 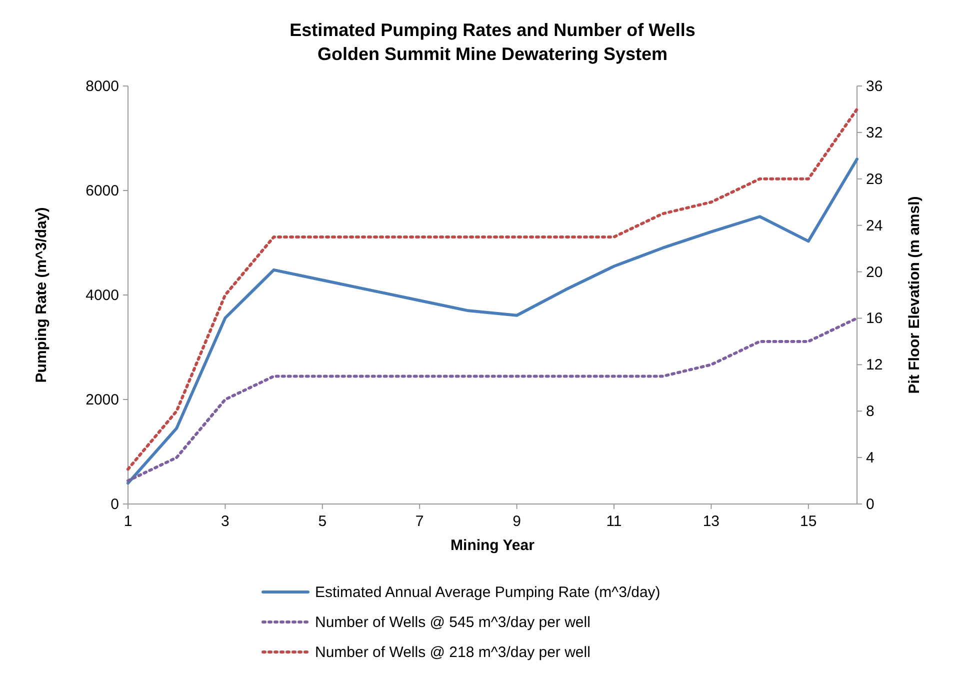 What do you see at coordinates (874, 319) in the screenshot?
I see `y2-tick-label: 16` at bounding box center [874, 319].